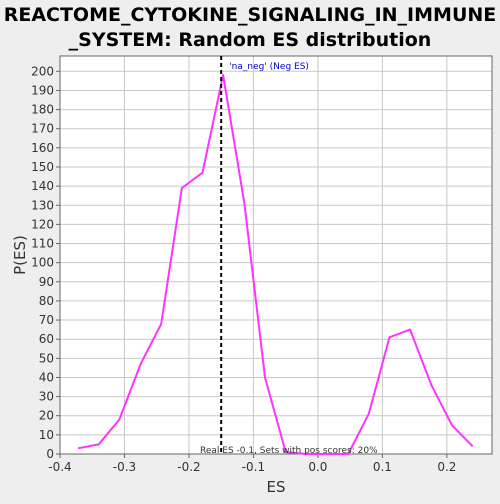  What do you see at coordinates (50, 454) in the screenshot?
I see `y-tick-label: 0` at bounding box center [50, 454].